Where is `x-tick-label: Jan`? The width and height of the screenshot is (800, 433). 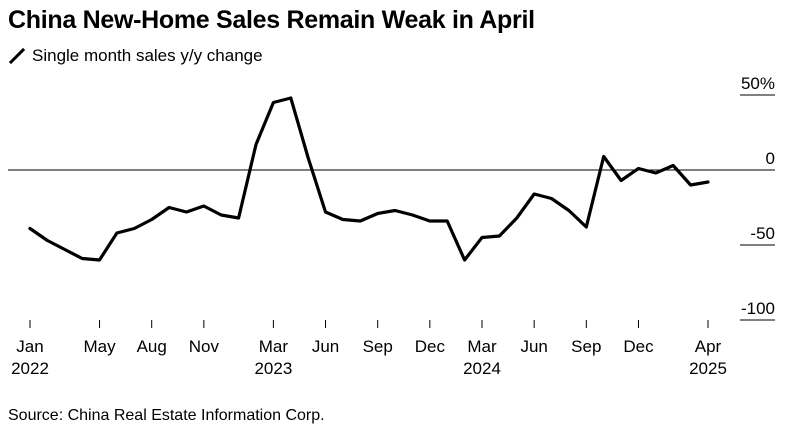
x-tick-label: Jan is located at coordinates (29, 346).